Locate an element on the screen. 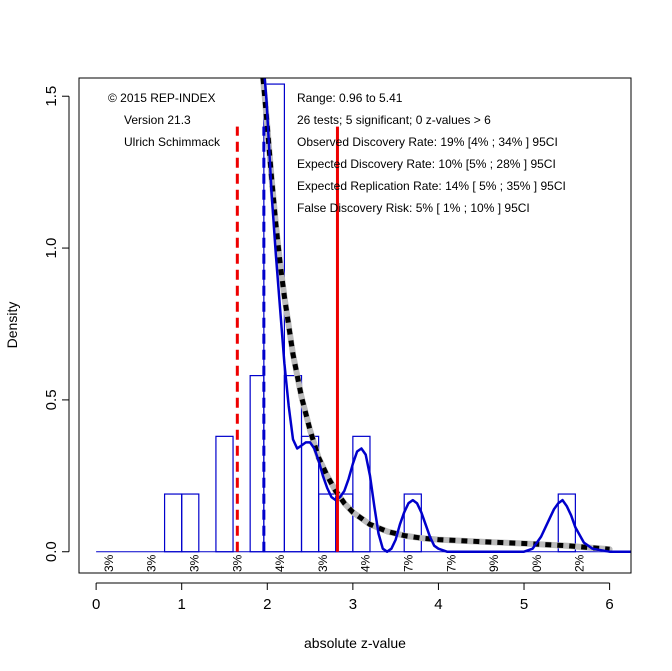 This screenshot has height=671, width=672. y-tick-label-2: 1.0 is located at coordinates (51, 248).